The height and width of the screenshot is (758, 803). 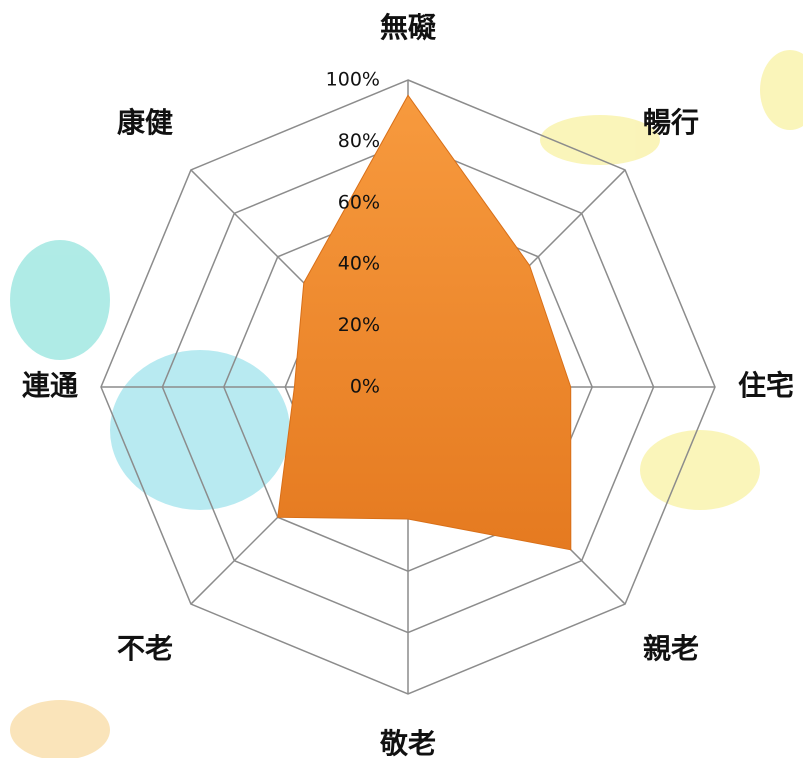 I want to click on category-label: 康健, so click(x=145, y=122).